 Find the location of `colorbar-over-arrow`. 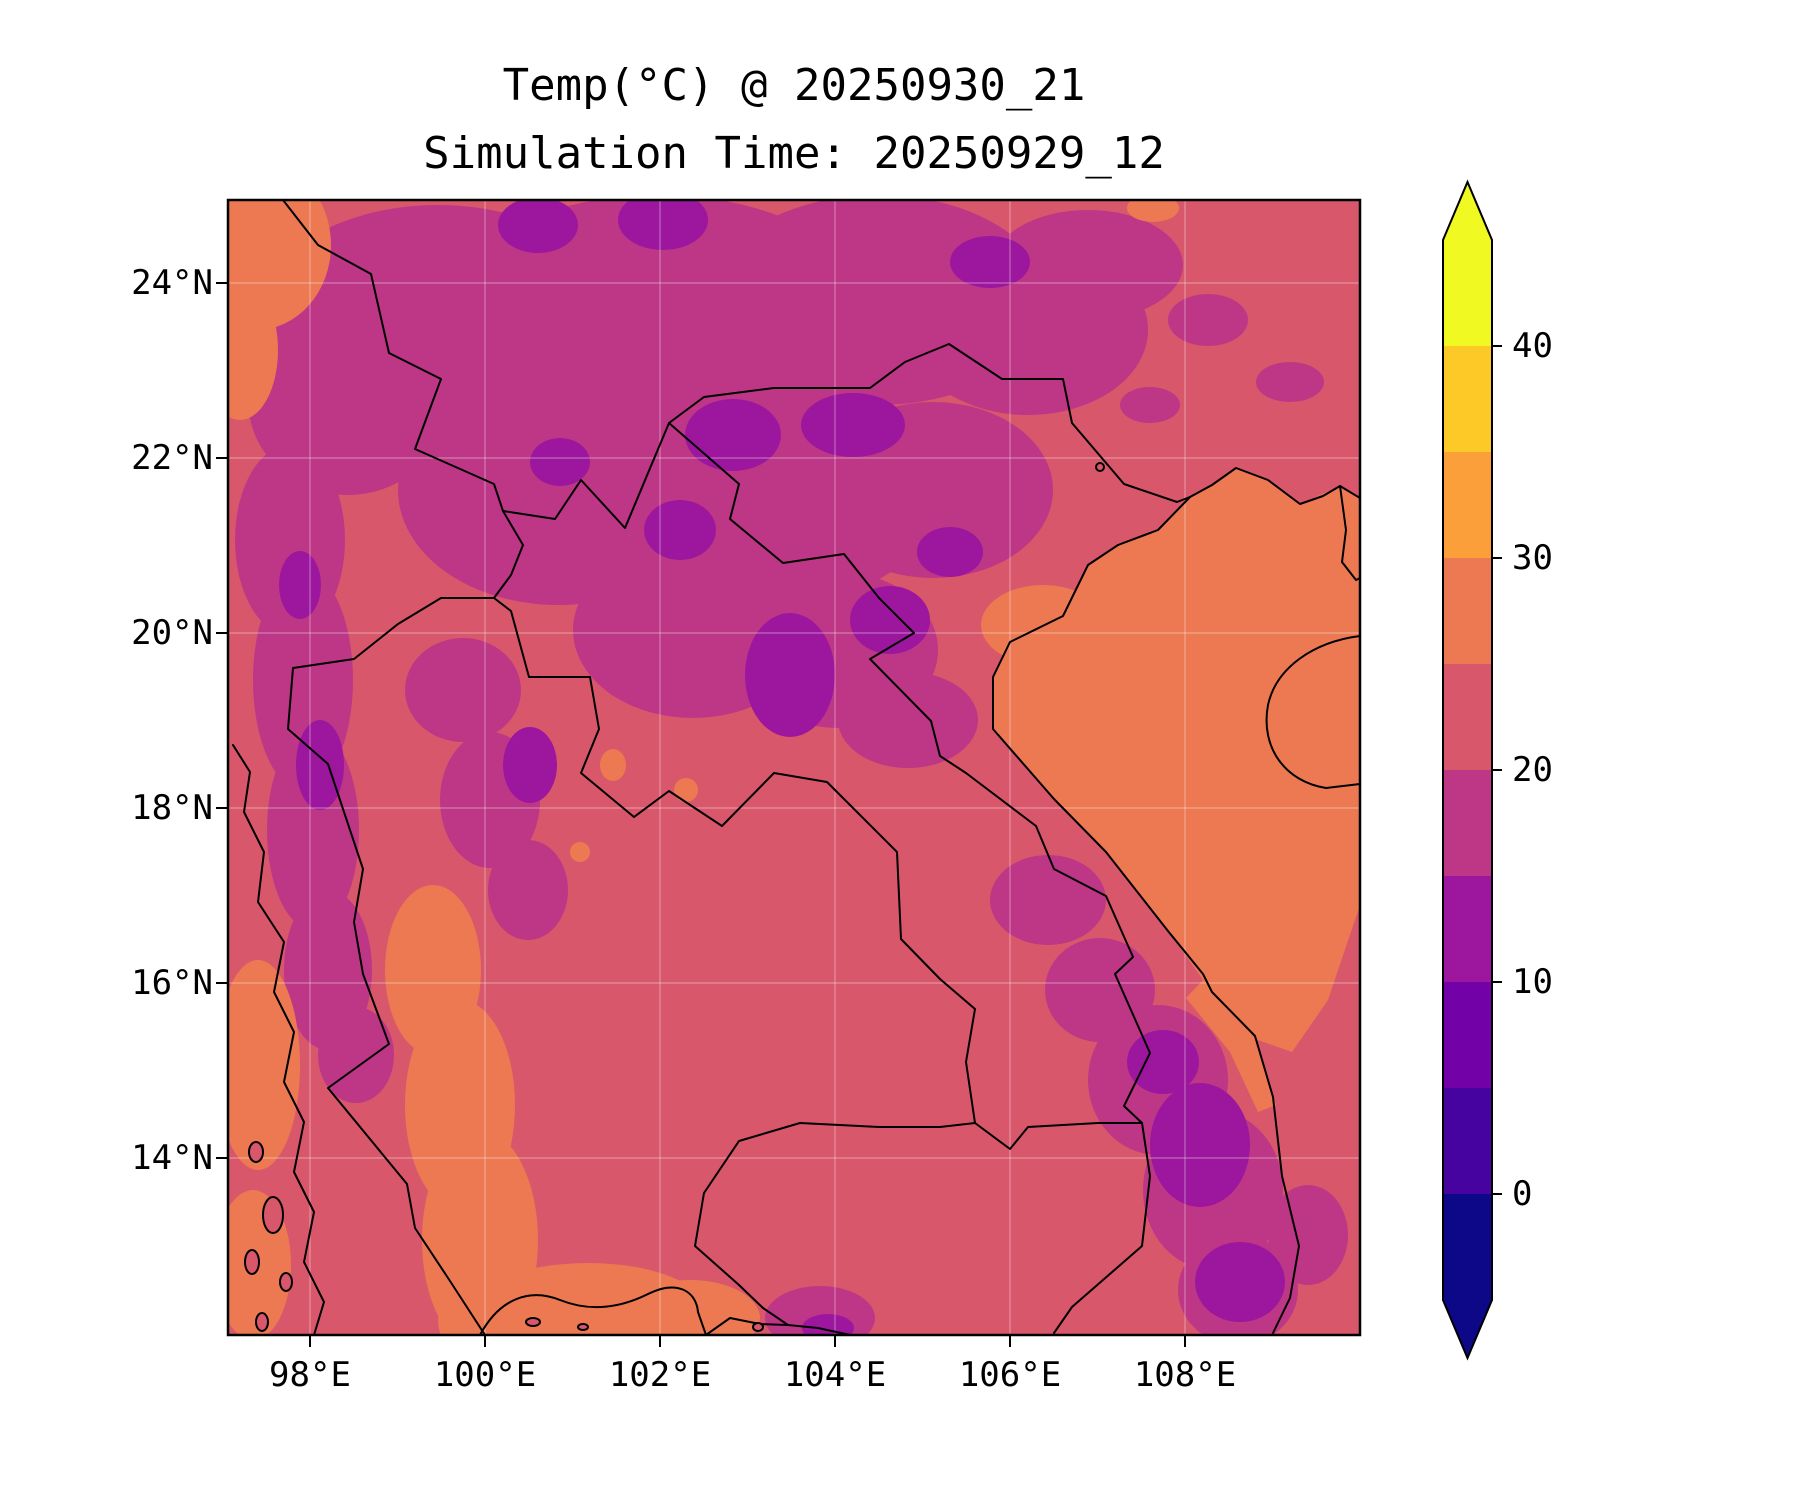

colorbar-over-arrow is located at coordinates (1467, 211).